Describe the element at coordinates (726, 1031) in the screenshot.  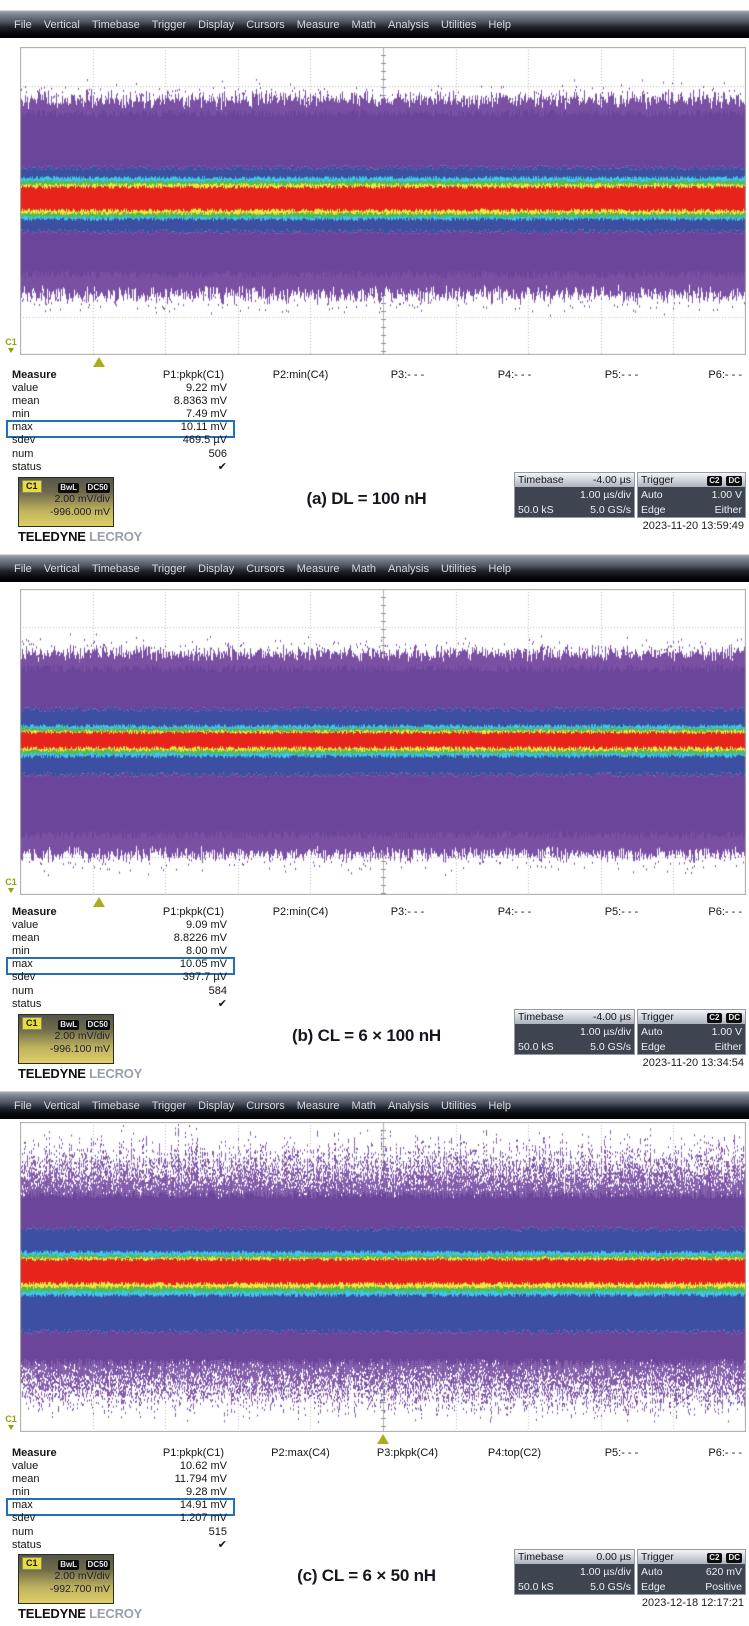
I see `trigger-level: 1.00 V` at that location.